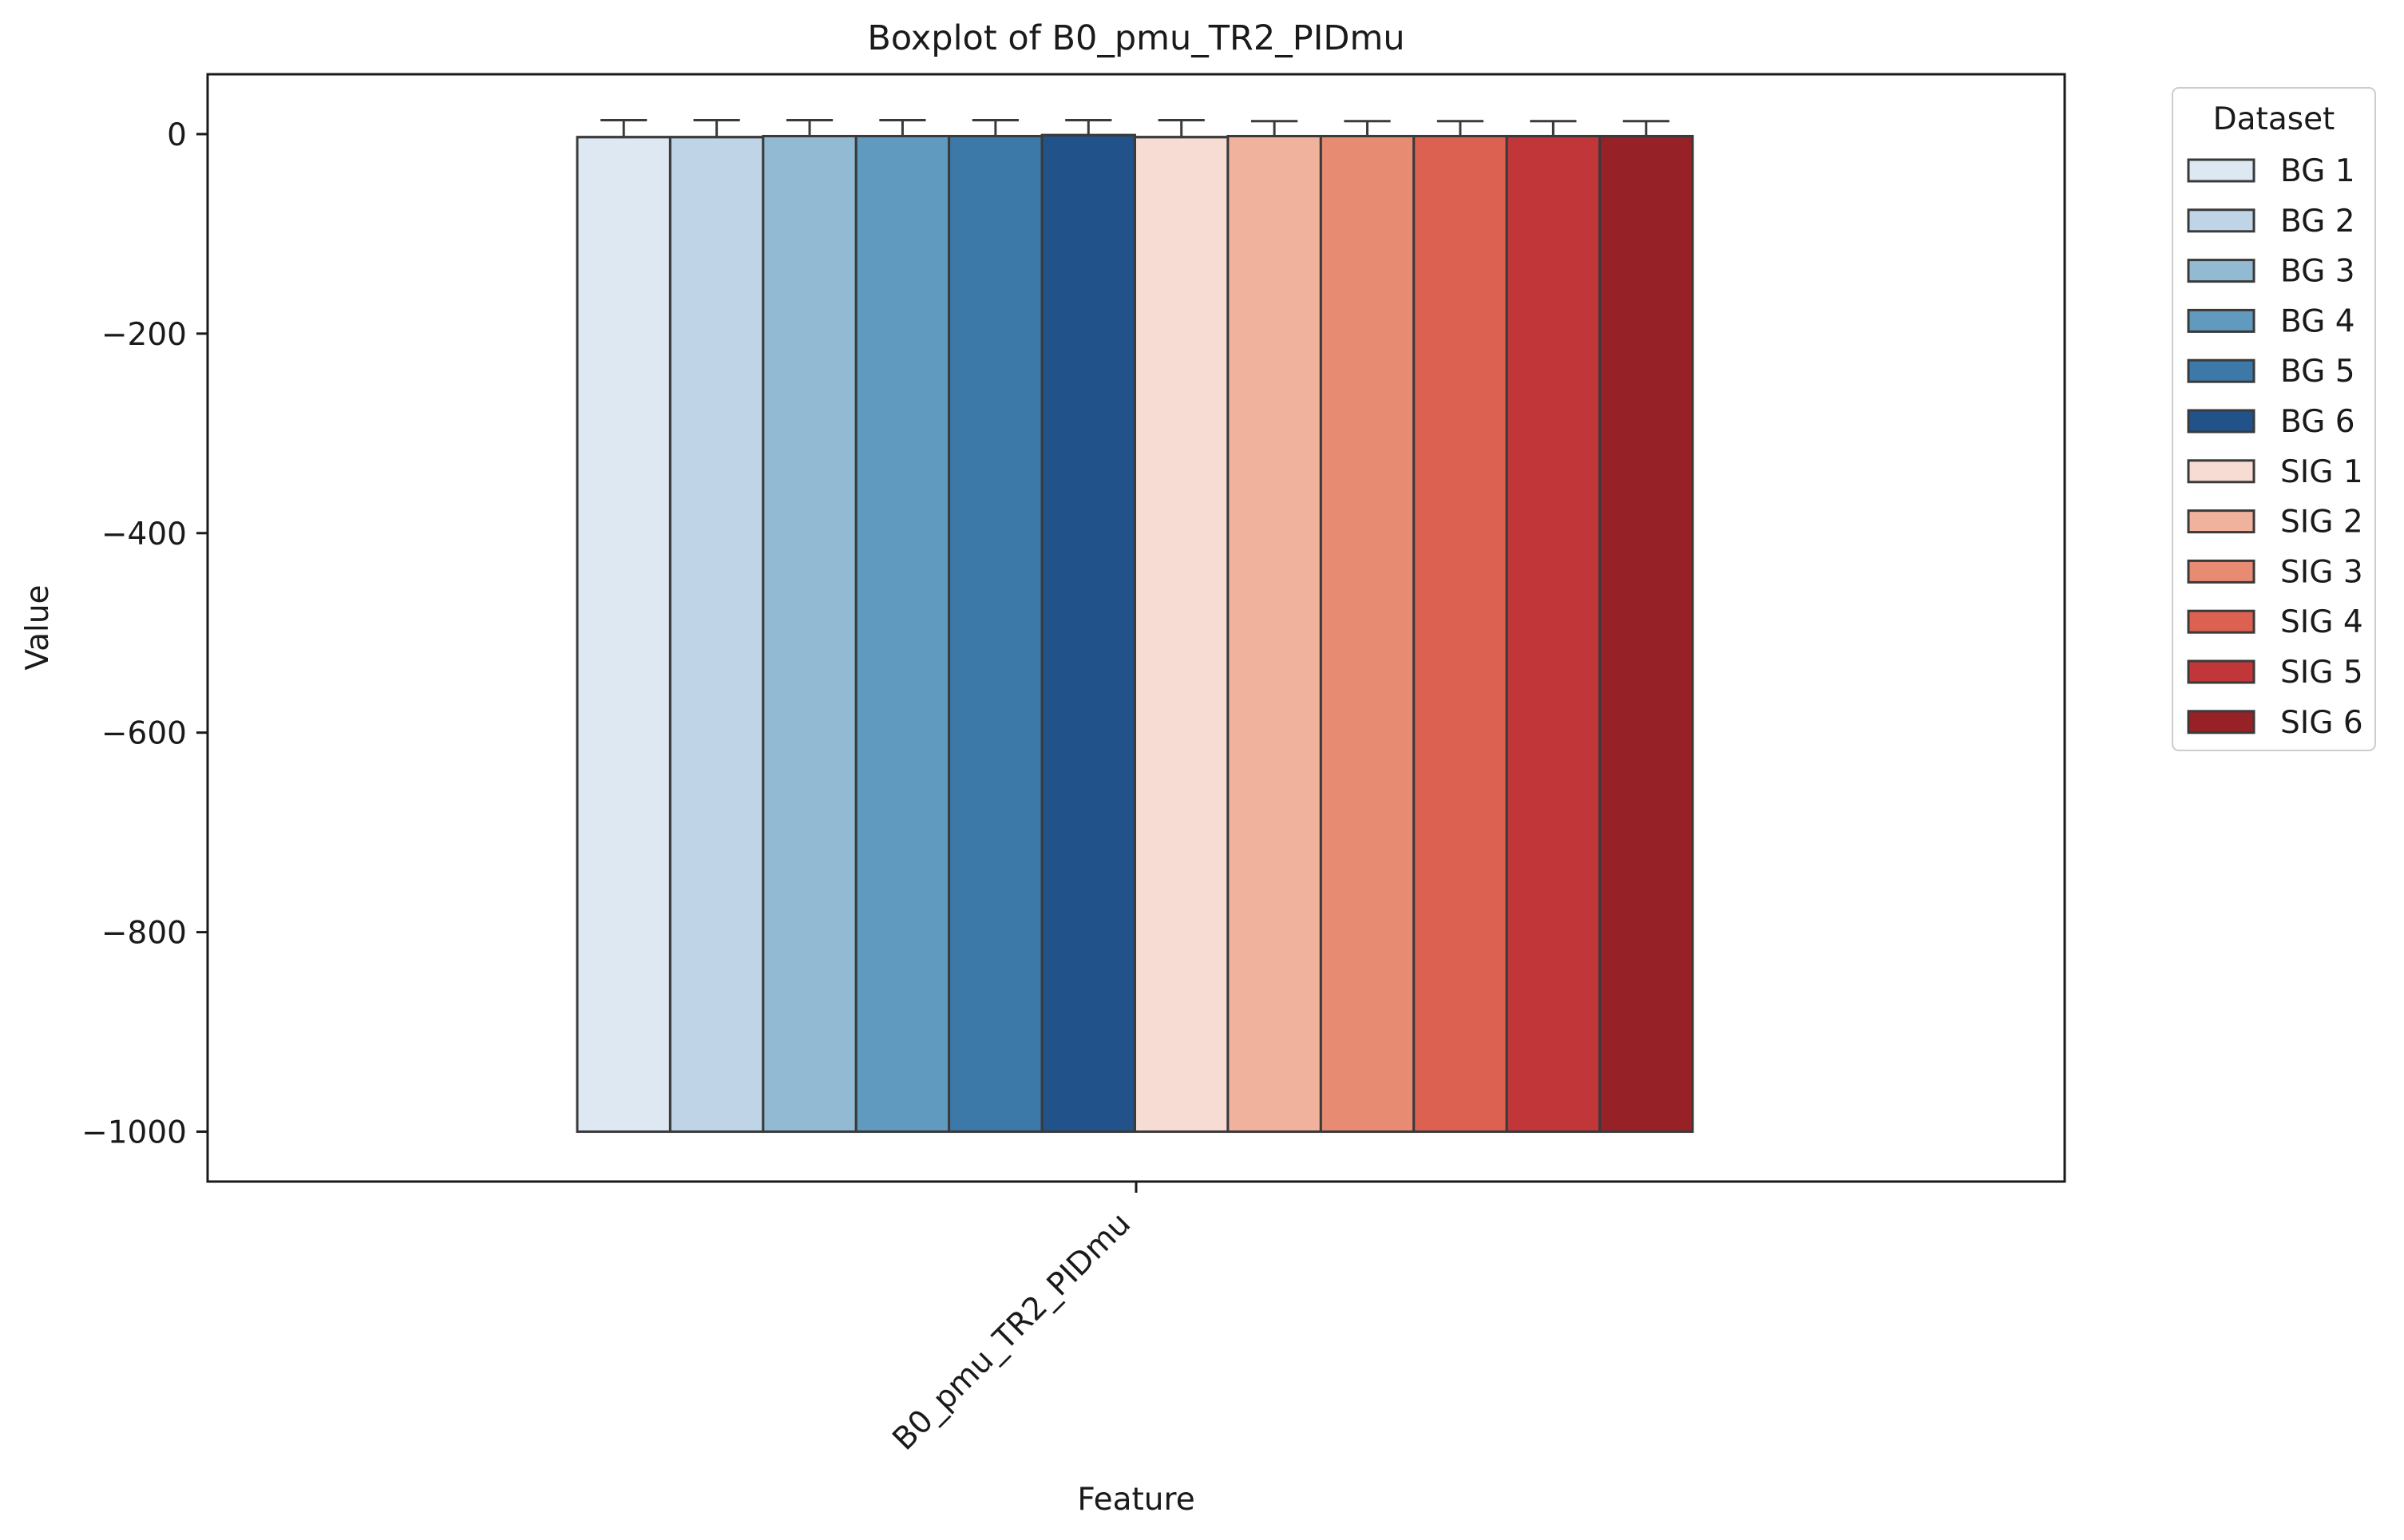 The height and width of the screenshot is (1540, 2404). I want to click on y-tick-label: 0, so click(177, 135).